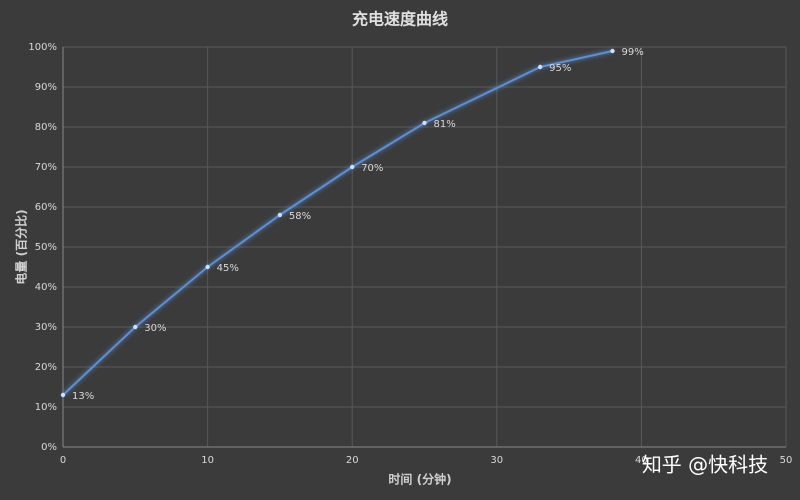 The height and width of the screenshot is (500, 800). Describe the element at coordinates (42, 47) in the screenshot. I see `y-tick-label: 100%` at that location.